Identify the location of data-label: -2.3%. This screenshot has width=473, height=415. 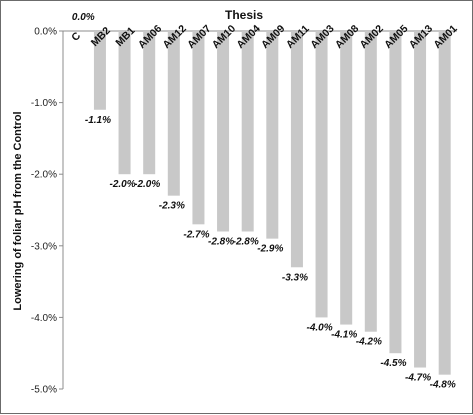
(172, 206).